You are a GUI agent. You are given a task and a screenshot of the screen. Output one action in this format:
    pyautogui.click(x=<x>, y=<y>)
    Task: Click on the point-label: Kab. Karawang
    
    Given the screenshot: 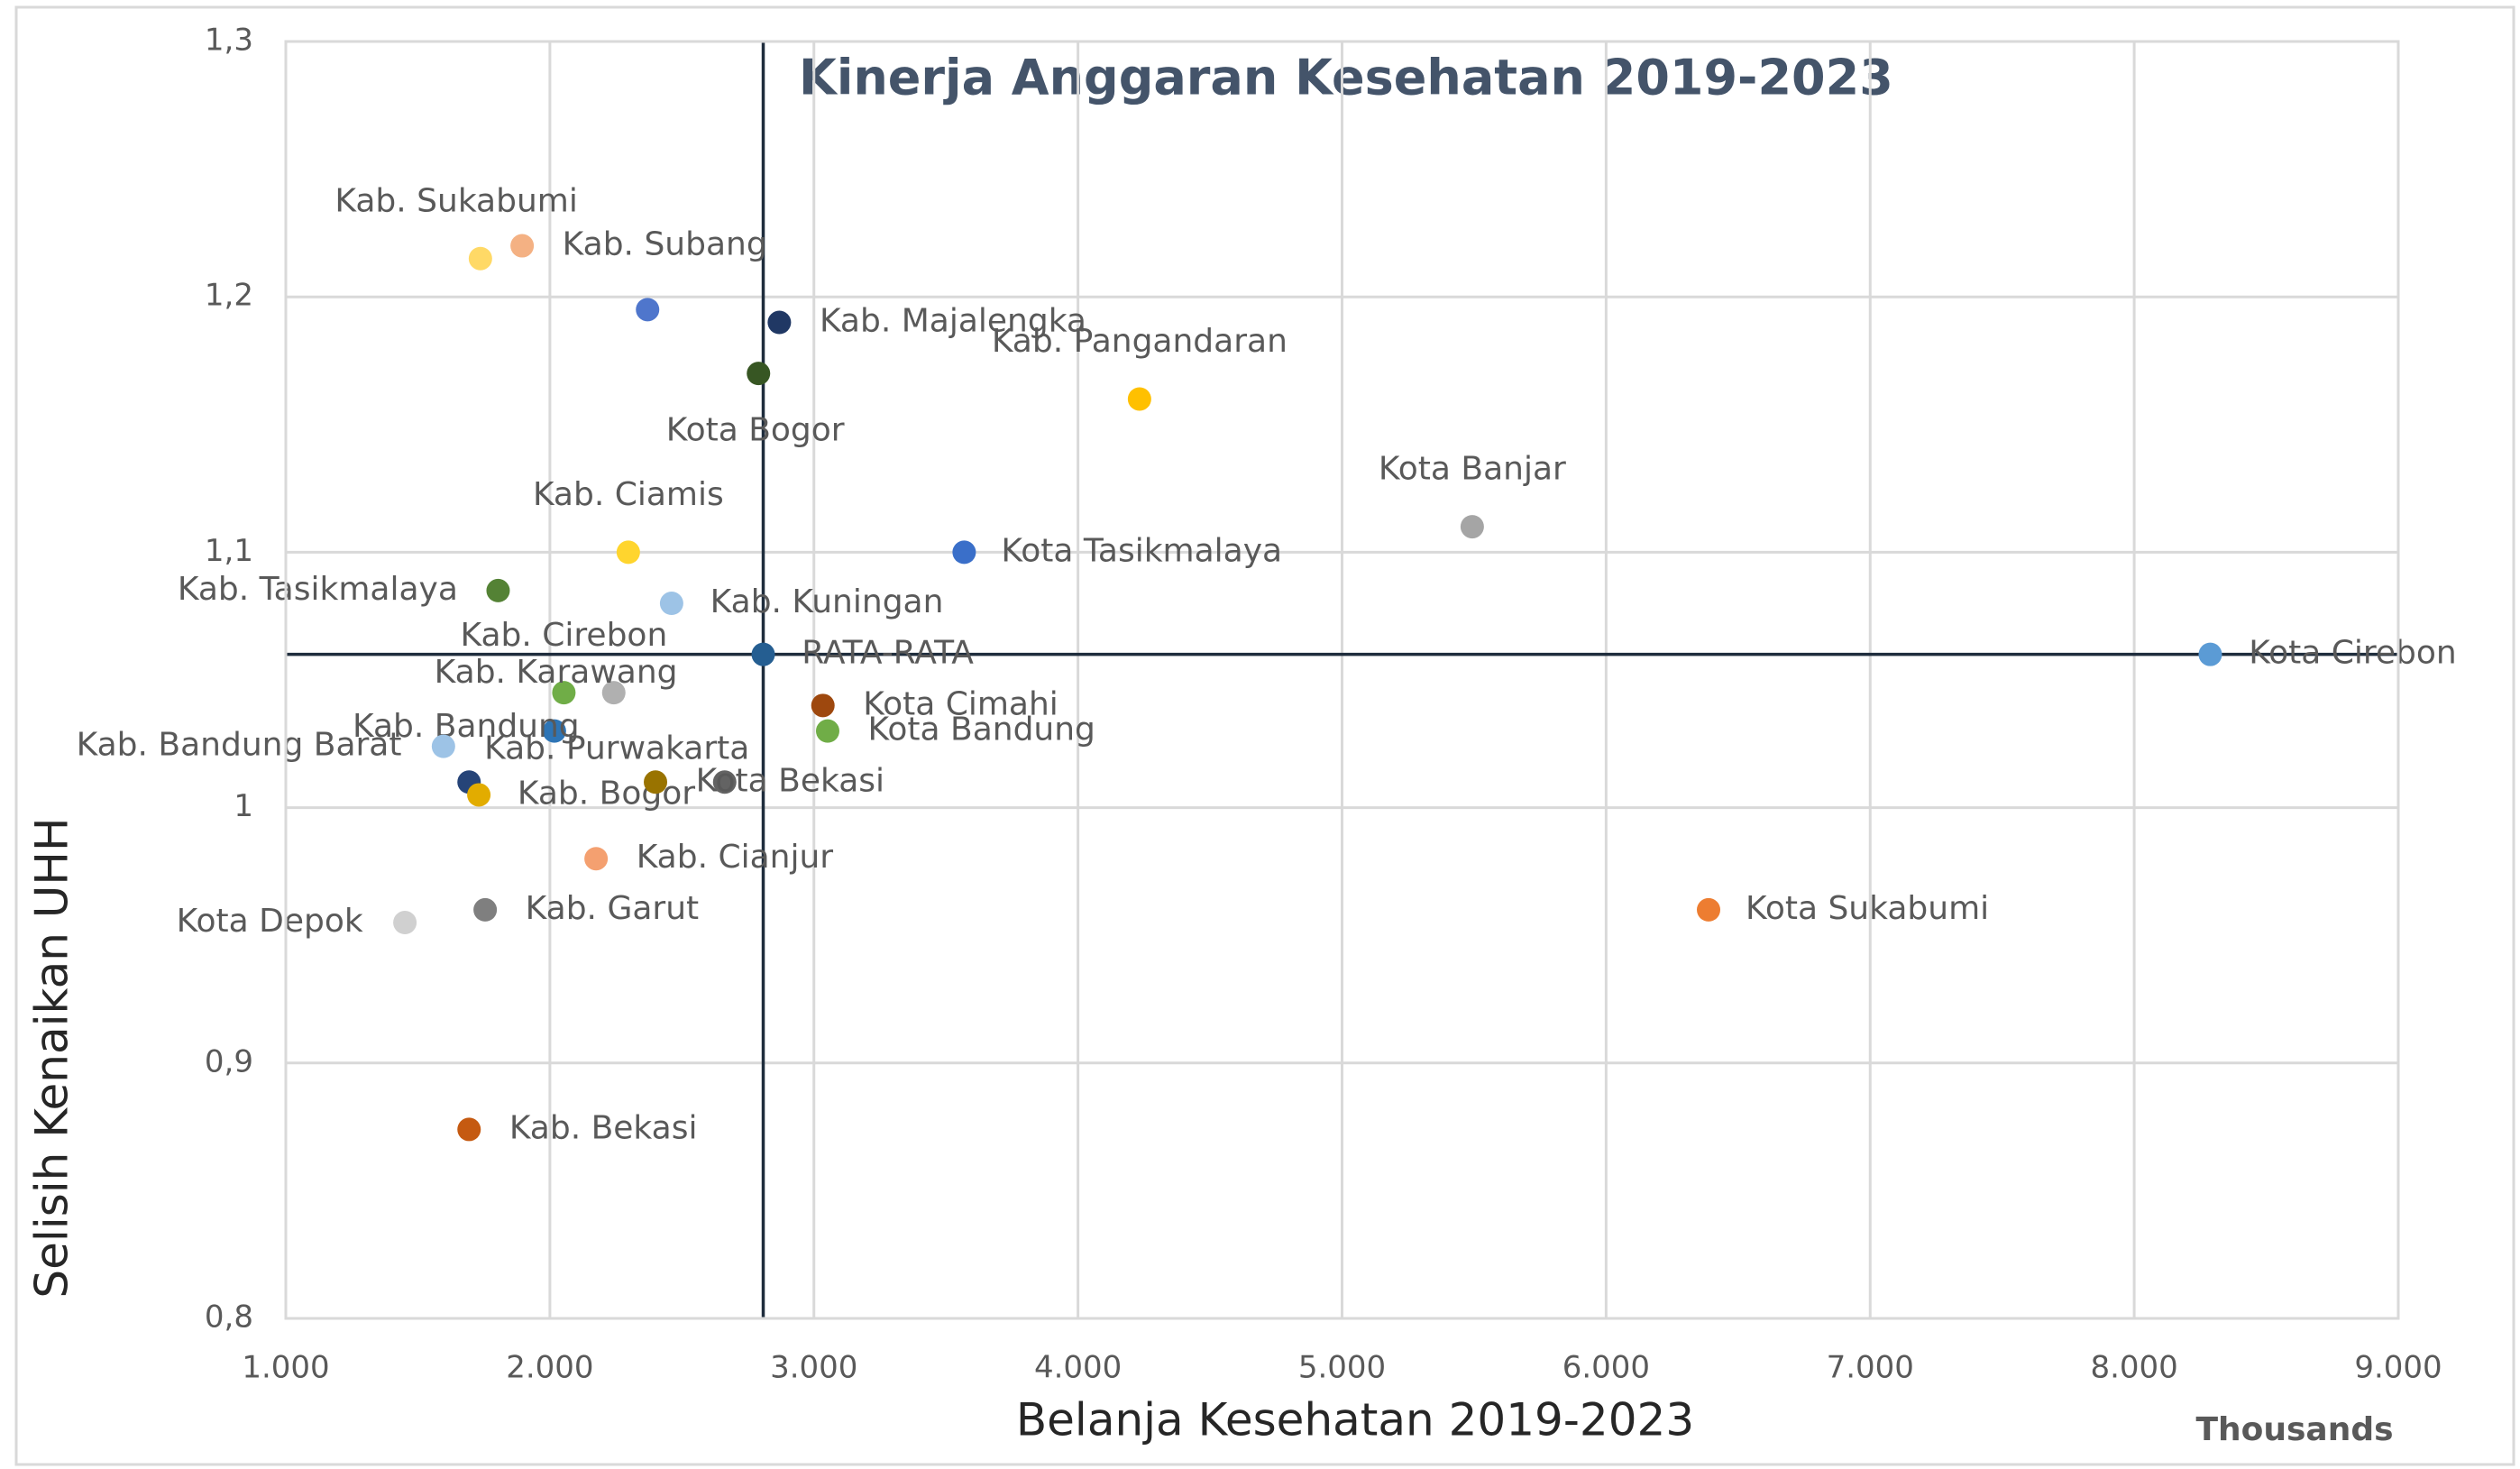 What is the action you would take?
    pyautogui.click(x=557, y=672)
    